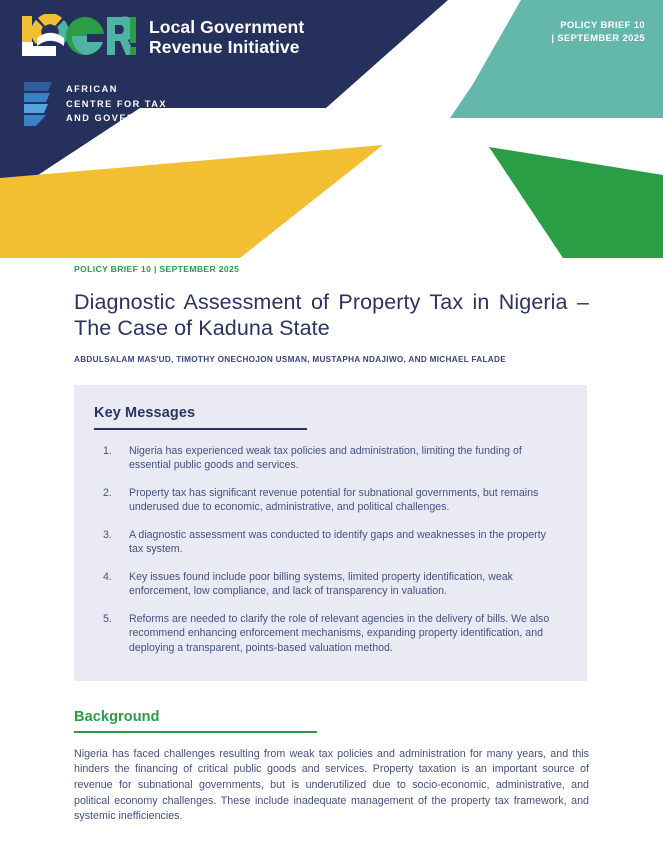 Image resolution: width=663 pixels, height=849 pixels. I want to click on logri-wordmark: Local Government Revenue Initiative, so click(226, 37).